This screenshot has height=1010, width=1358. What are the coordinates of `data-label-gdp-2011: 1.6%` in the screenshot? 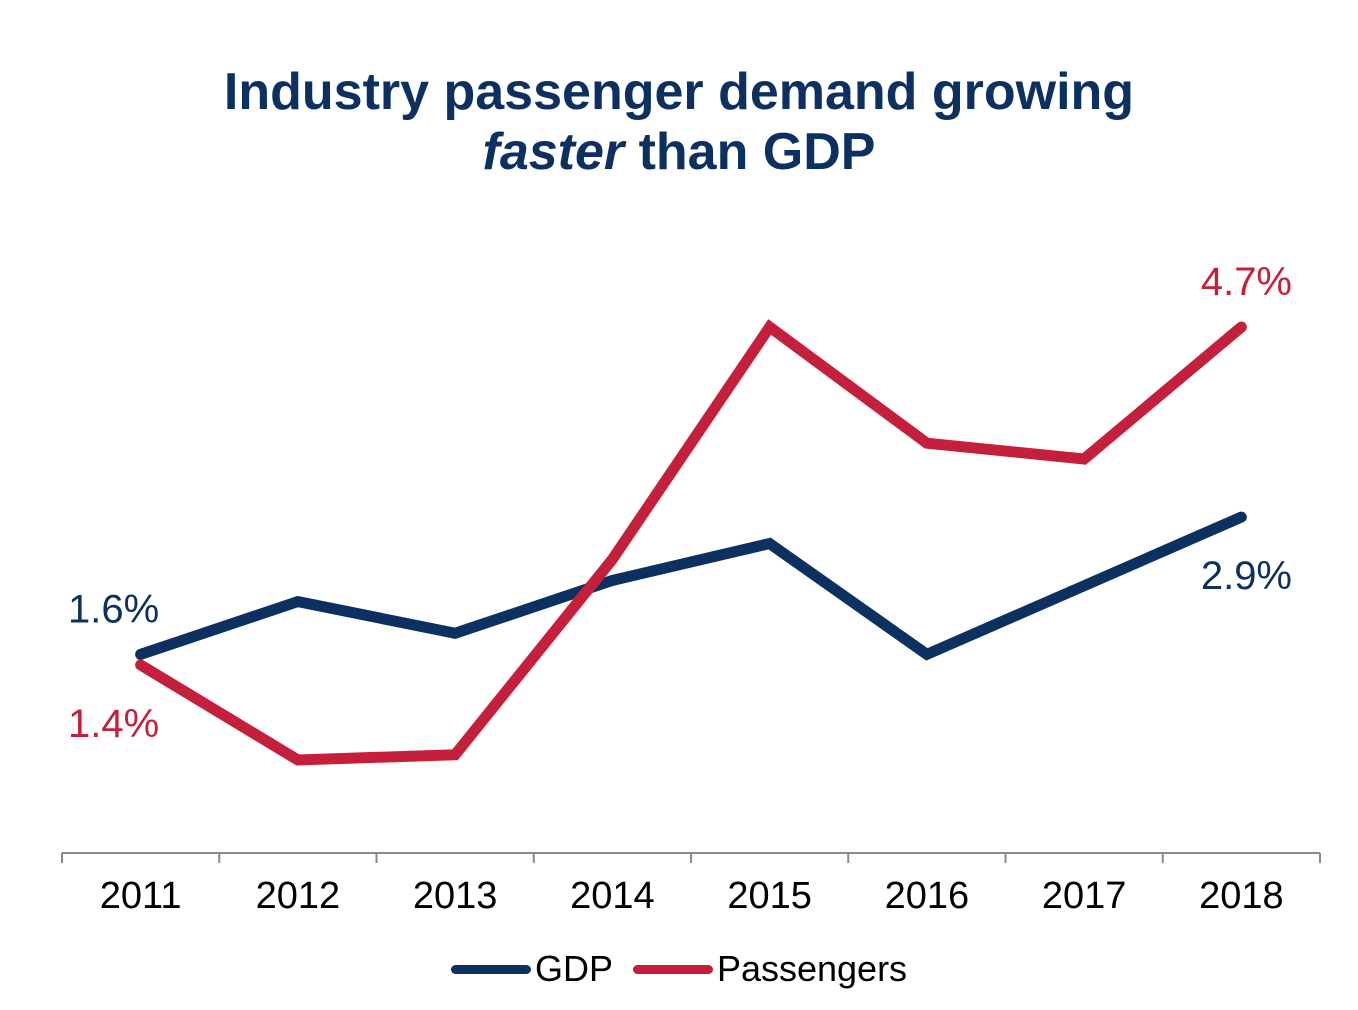 It's located at (113, 609).